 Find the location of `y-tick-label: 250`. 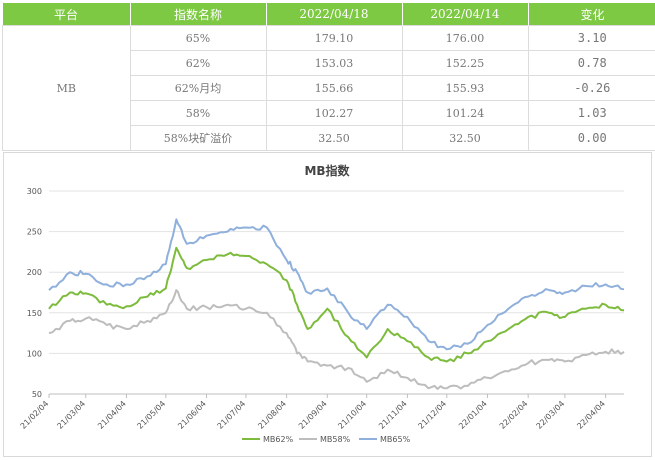

y-tick-label: 250 is located at coordinates (34, 232).